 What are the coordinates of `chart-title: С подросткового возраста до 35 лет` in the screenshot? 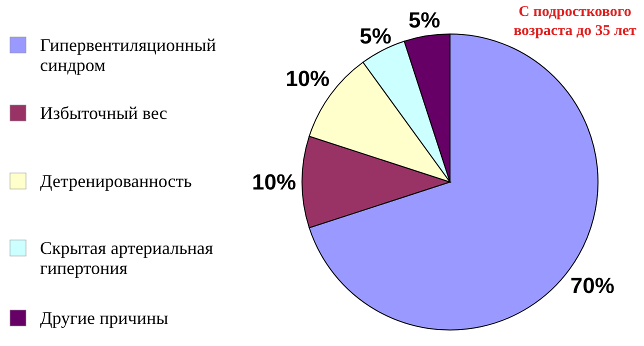 It's located at (576, 21).